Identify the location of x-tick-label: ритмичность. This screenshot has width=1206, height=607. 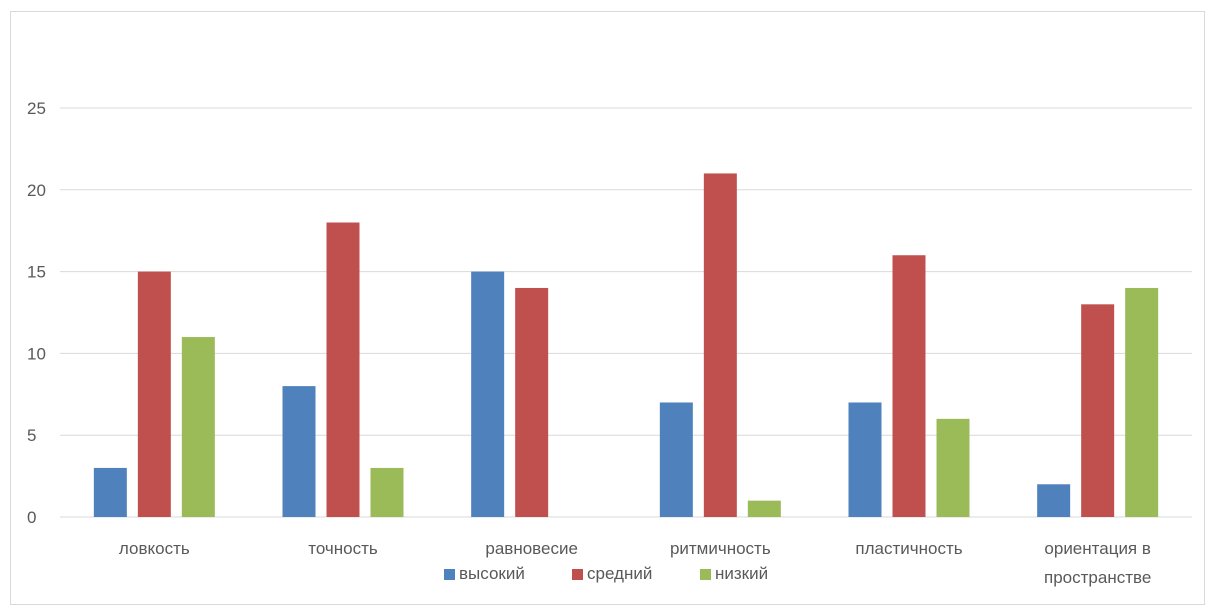
(720, 548).